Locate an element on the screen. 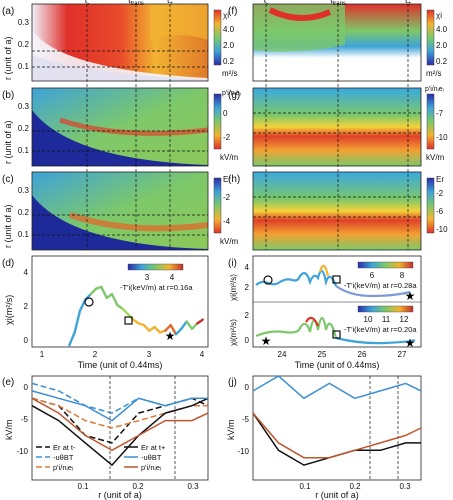 The image size is (453, 500). i-xtick-1: 25 is located at coordinates (322, 354).